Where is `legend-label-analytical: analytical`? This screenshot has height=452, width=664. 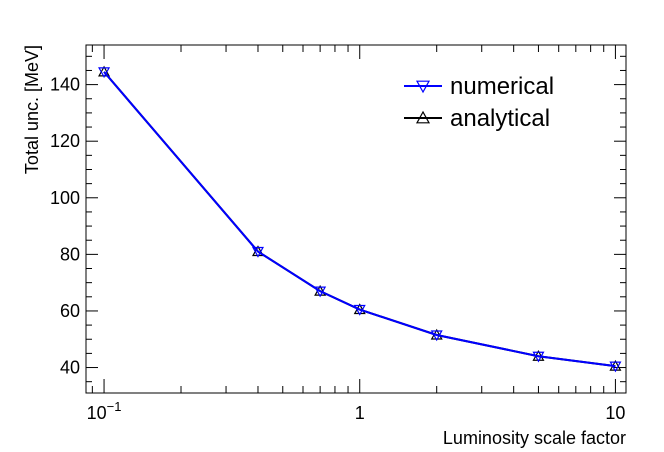 legend-label-analytical: analytical is located at coordinates (500, 118).